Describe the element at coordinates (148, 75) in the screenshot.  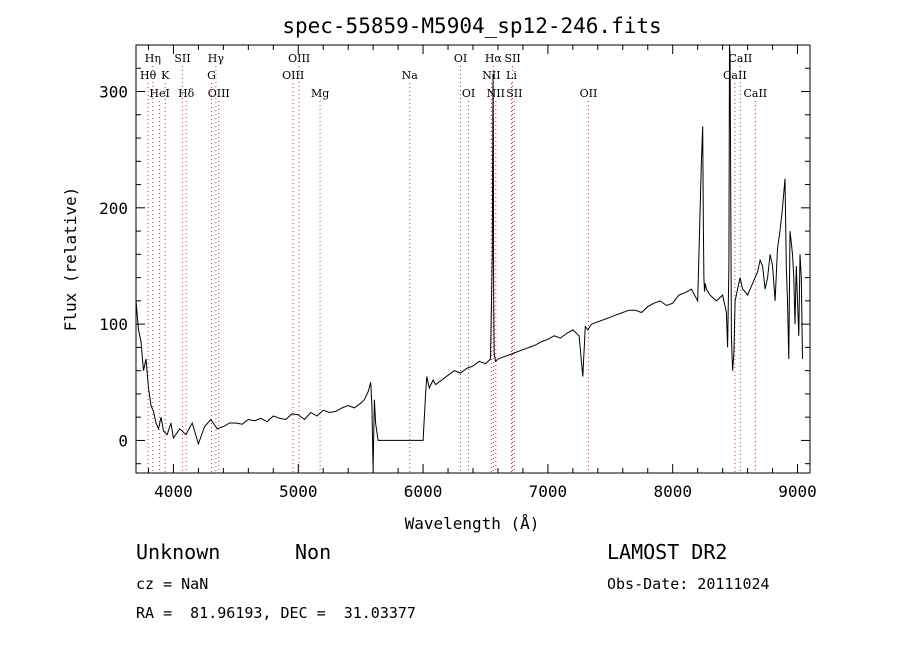
I see `emission-line-label: Hθ` at that location.